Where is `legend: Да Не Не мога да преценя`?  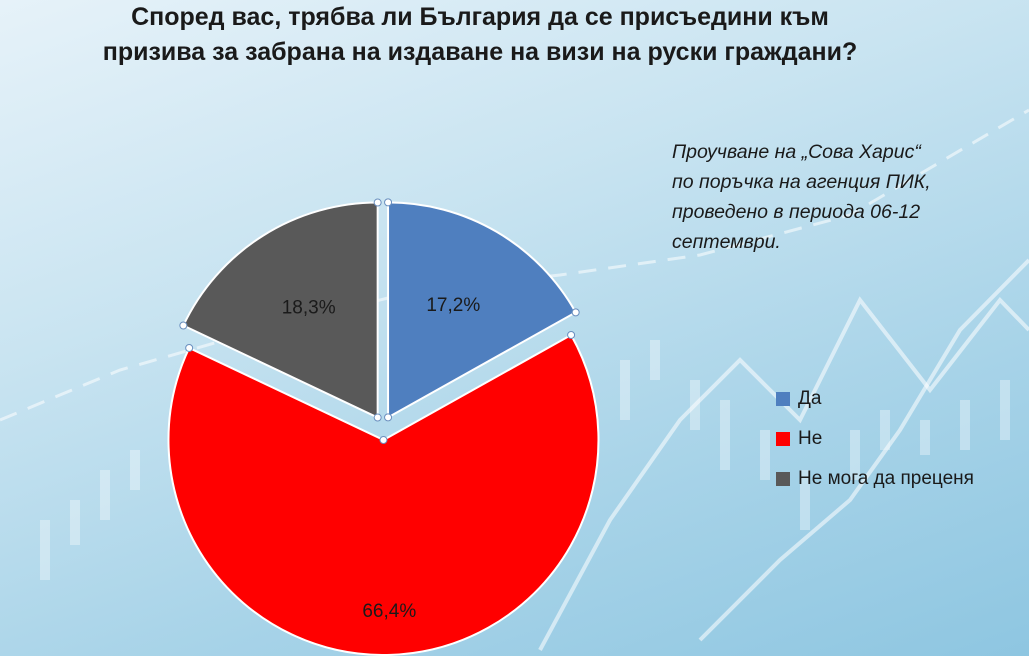
legend: Да Не Не мога да преценя is located at coordinates (875, 439).